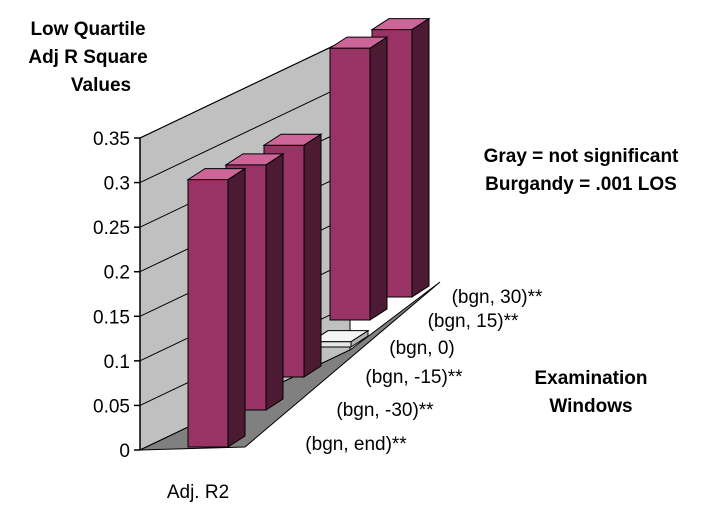 The width and height of the screenshot is (717, 510). What do you see at coordinates (414, 377) in the screenshot?
I see `category-label: (bgn, -15)**` at bounding box center [414, 377].